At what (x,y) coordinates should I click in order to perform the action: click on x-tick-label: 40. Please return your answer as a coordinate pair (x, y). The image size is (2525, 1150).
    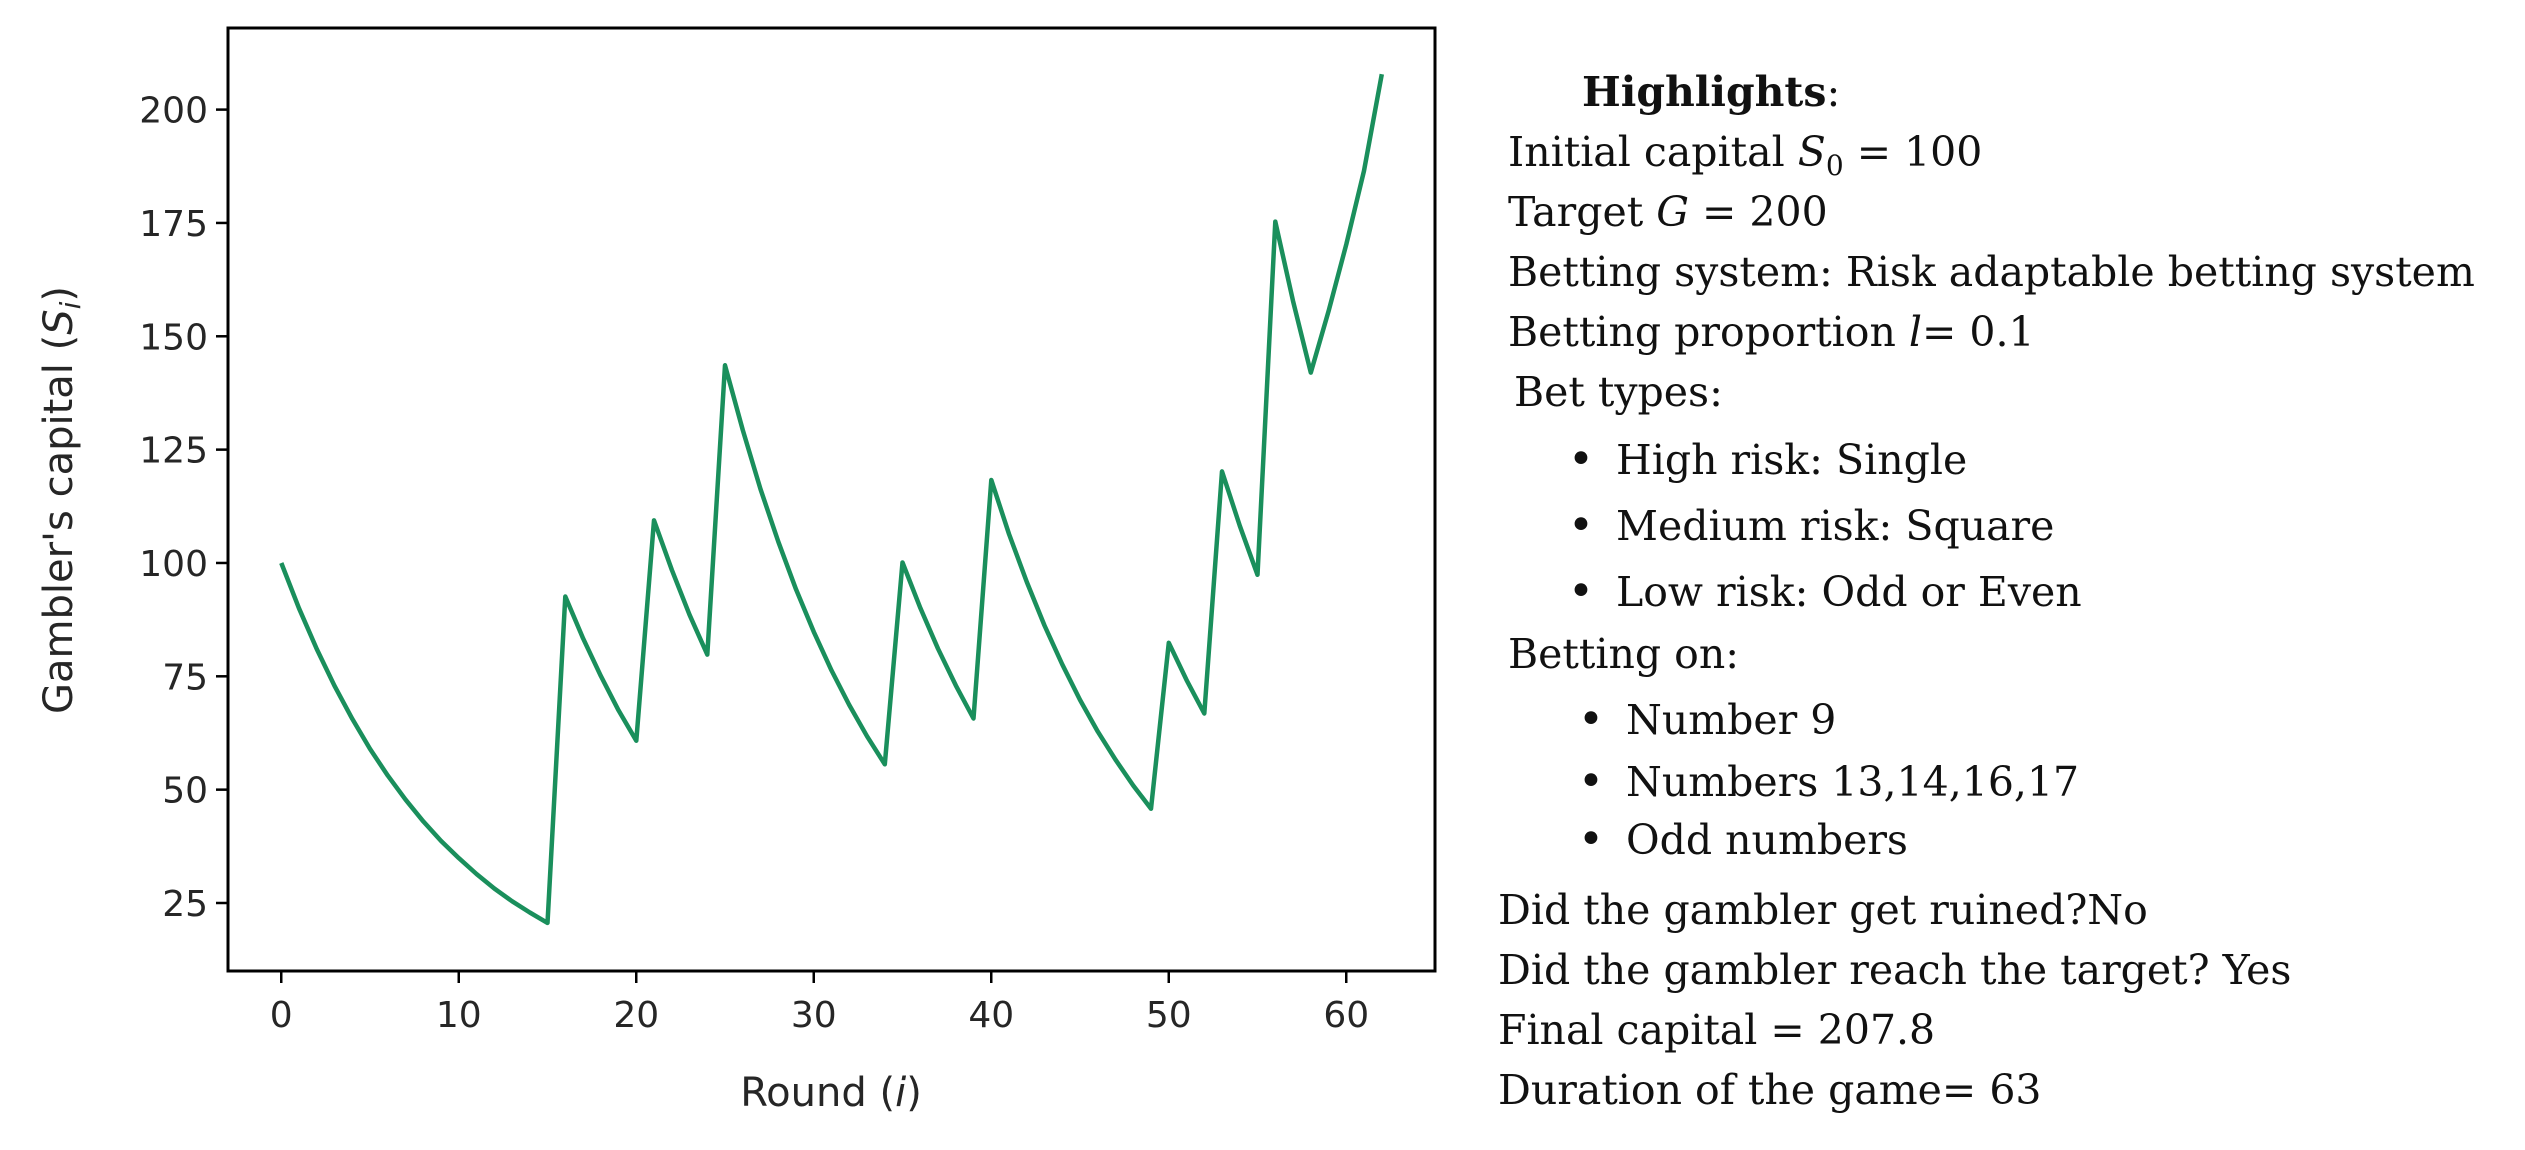
    Looking at the image, I should click on (991, 1015).